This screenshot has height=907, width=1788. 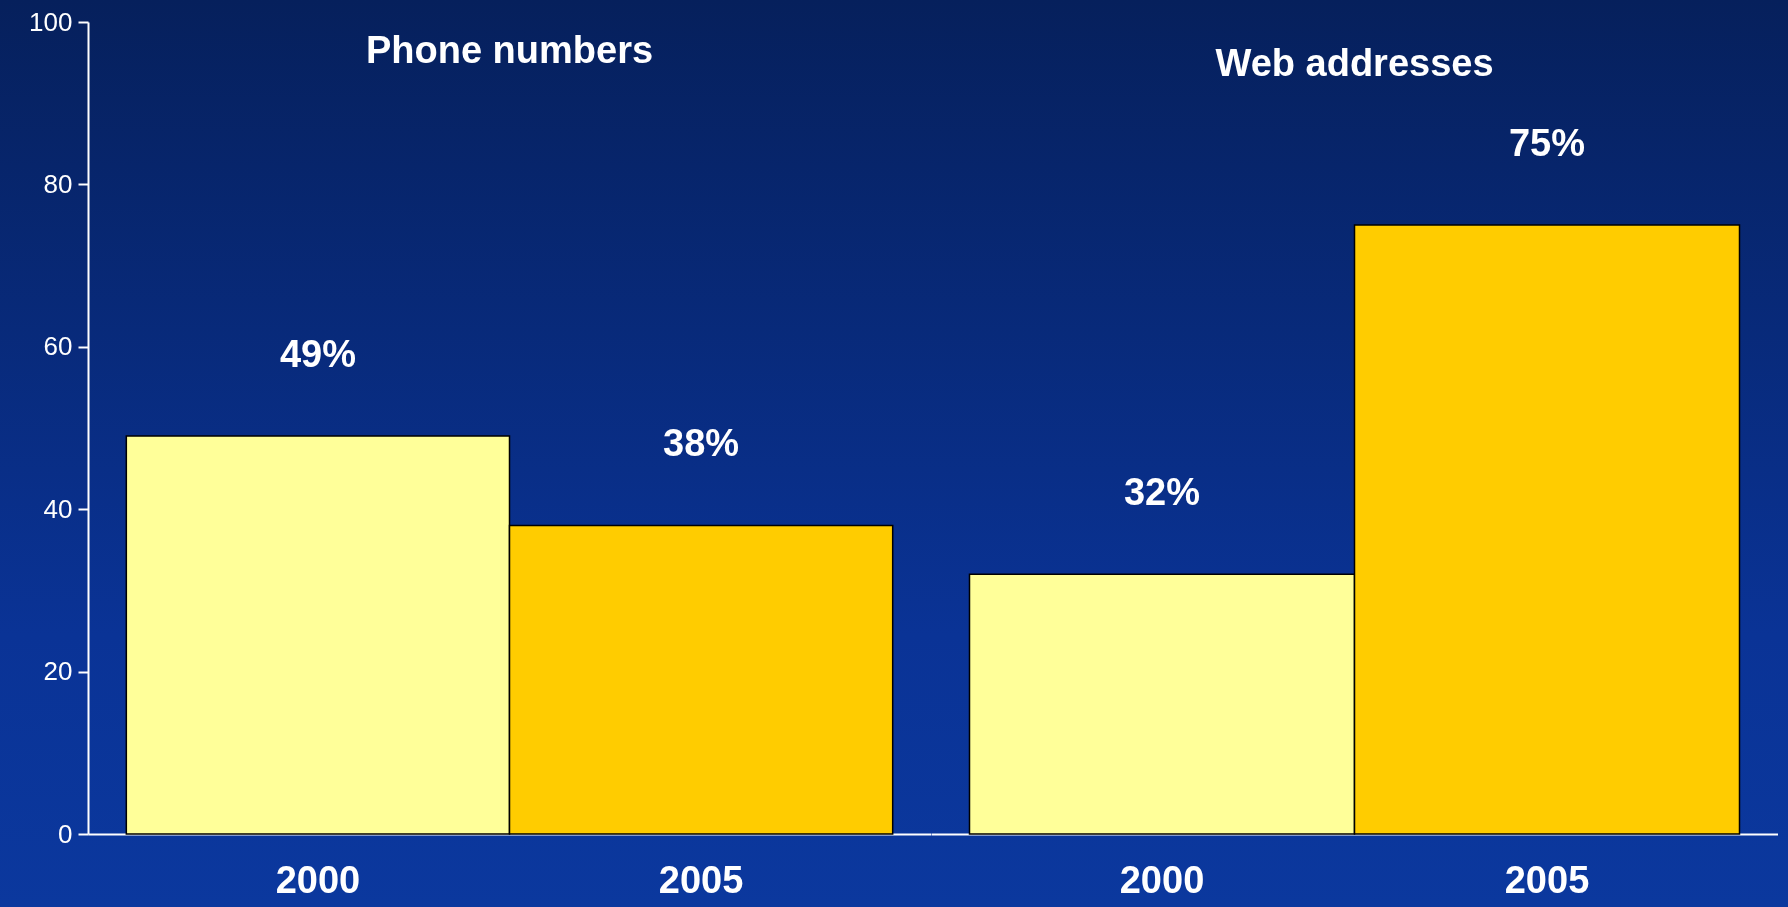 What do you see at coordinates (1354, 63) in the screenshot?
I see `text: Web addresses` at bounding box center [1354, 63].